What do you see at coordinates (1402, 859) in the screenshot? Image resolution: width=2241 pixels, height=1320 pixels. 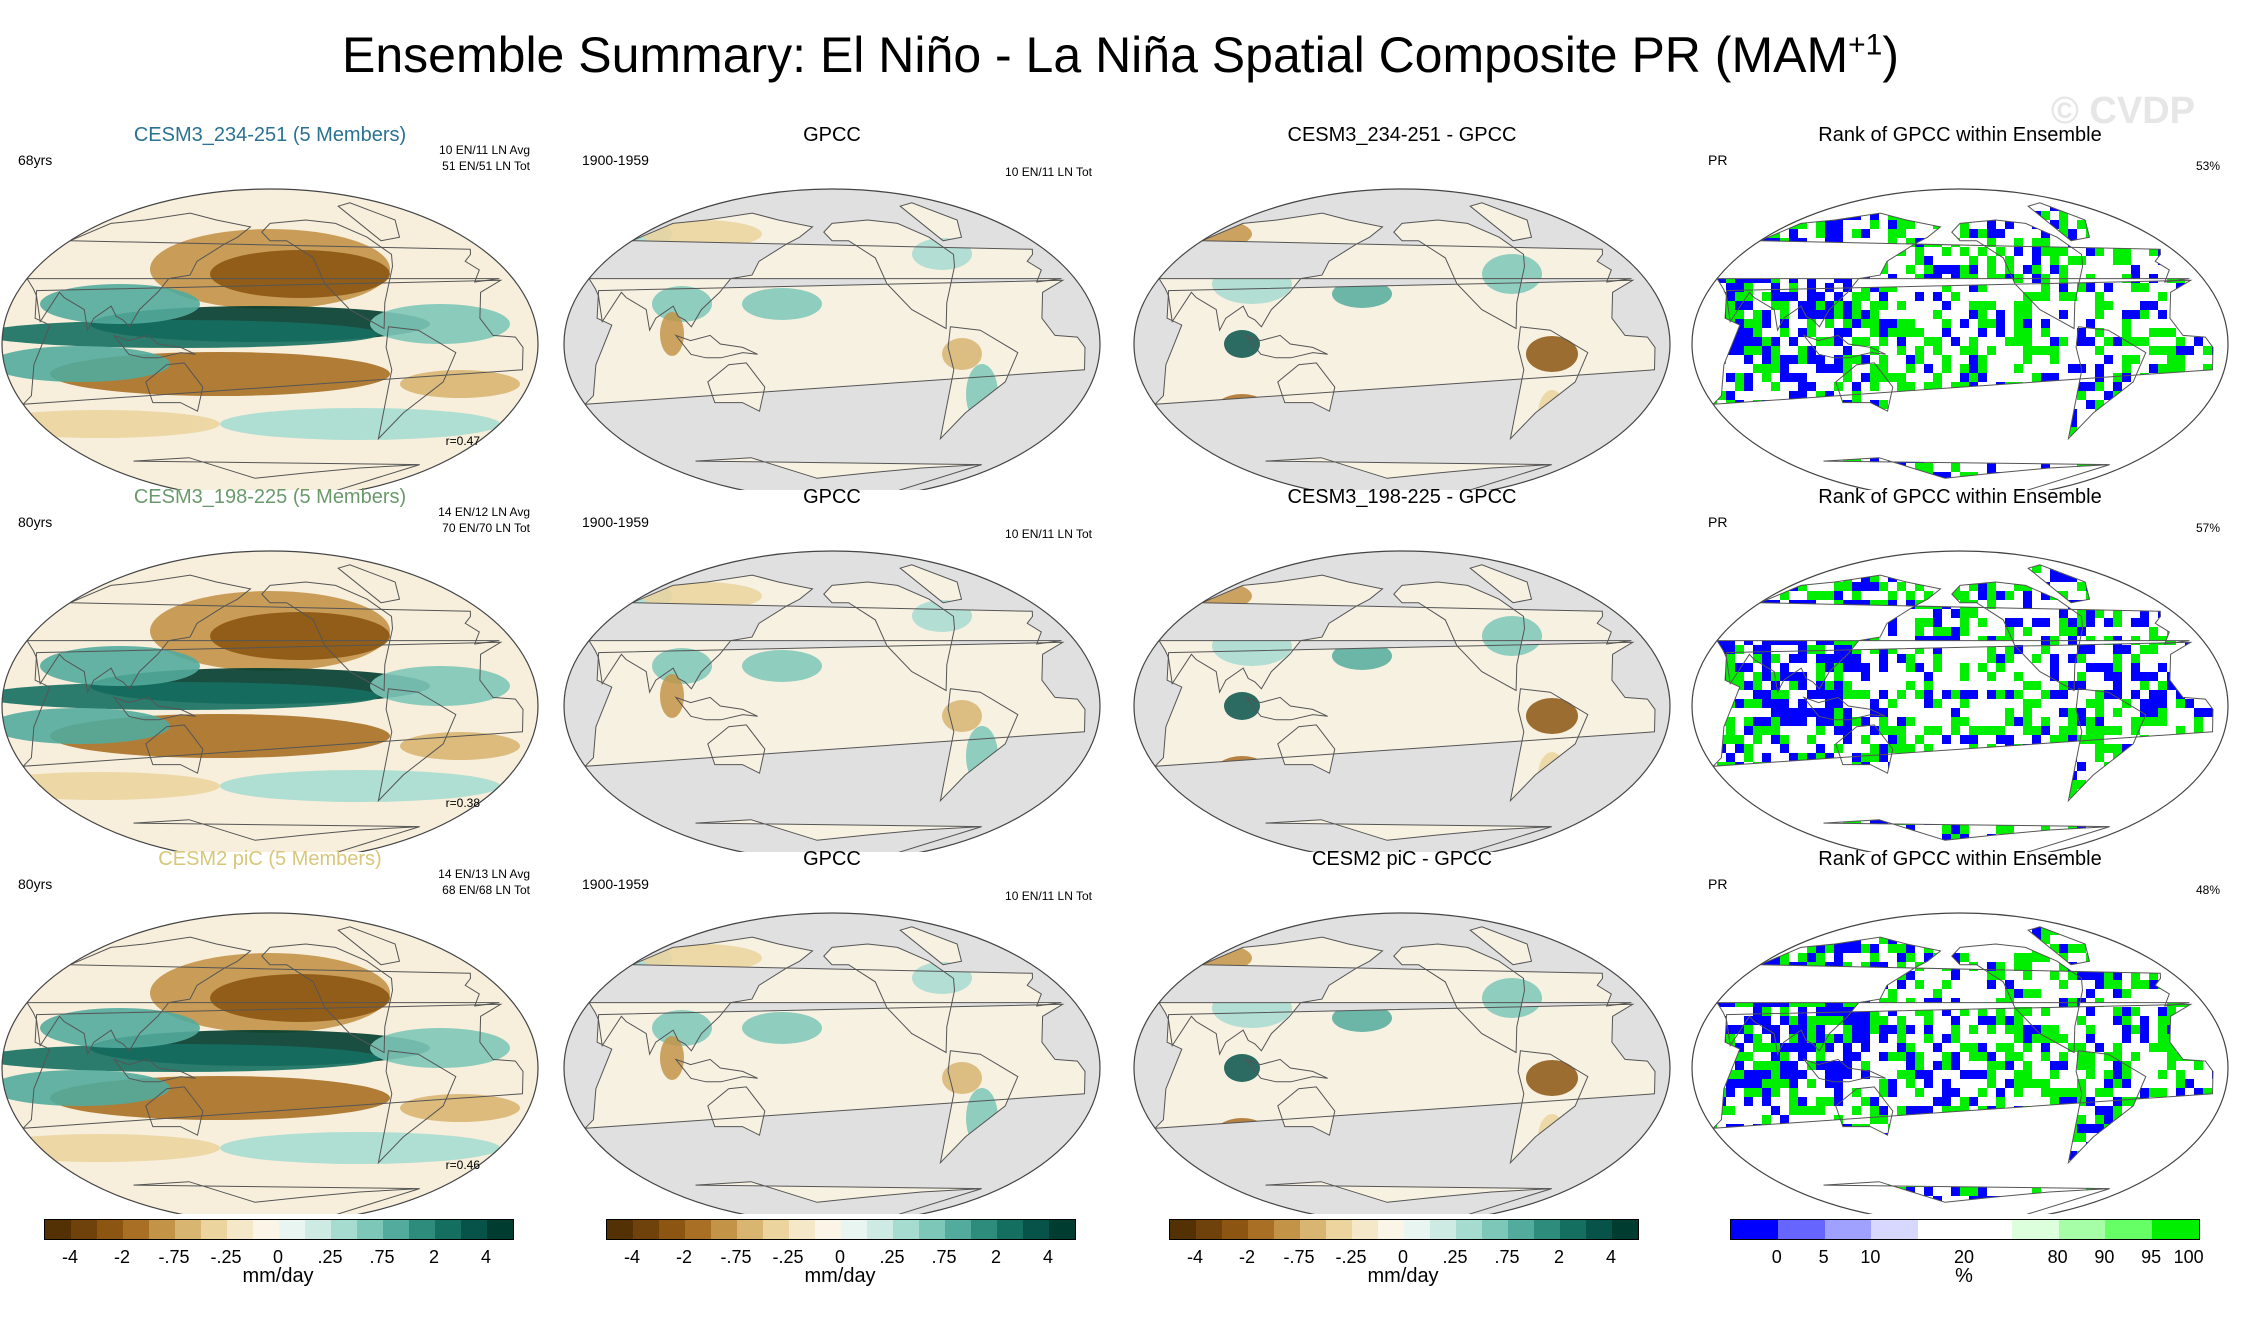 I see `panel-title: CESM2 piC - GPCC` at bounding box center [1402, 859].